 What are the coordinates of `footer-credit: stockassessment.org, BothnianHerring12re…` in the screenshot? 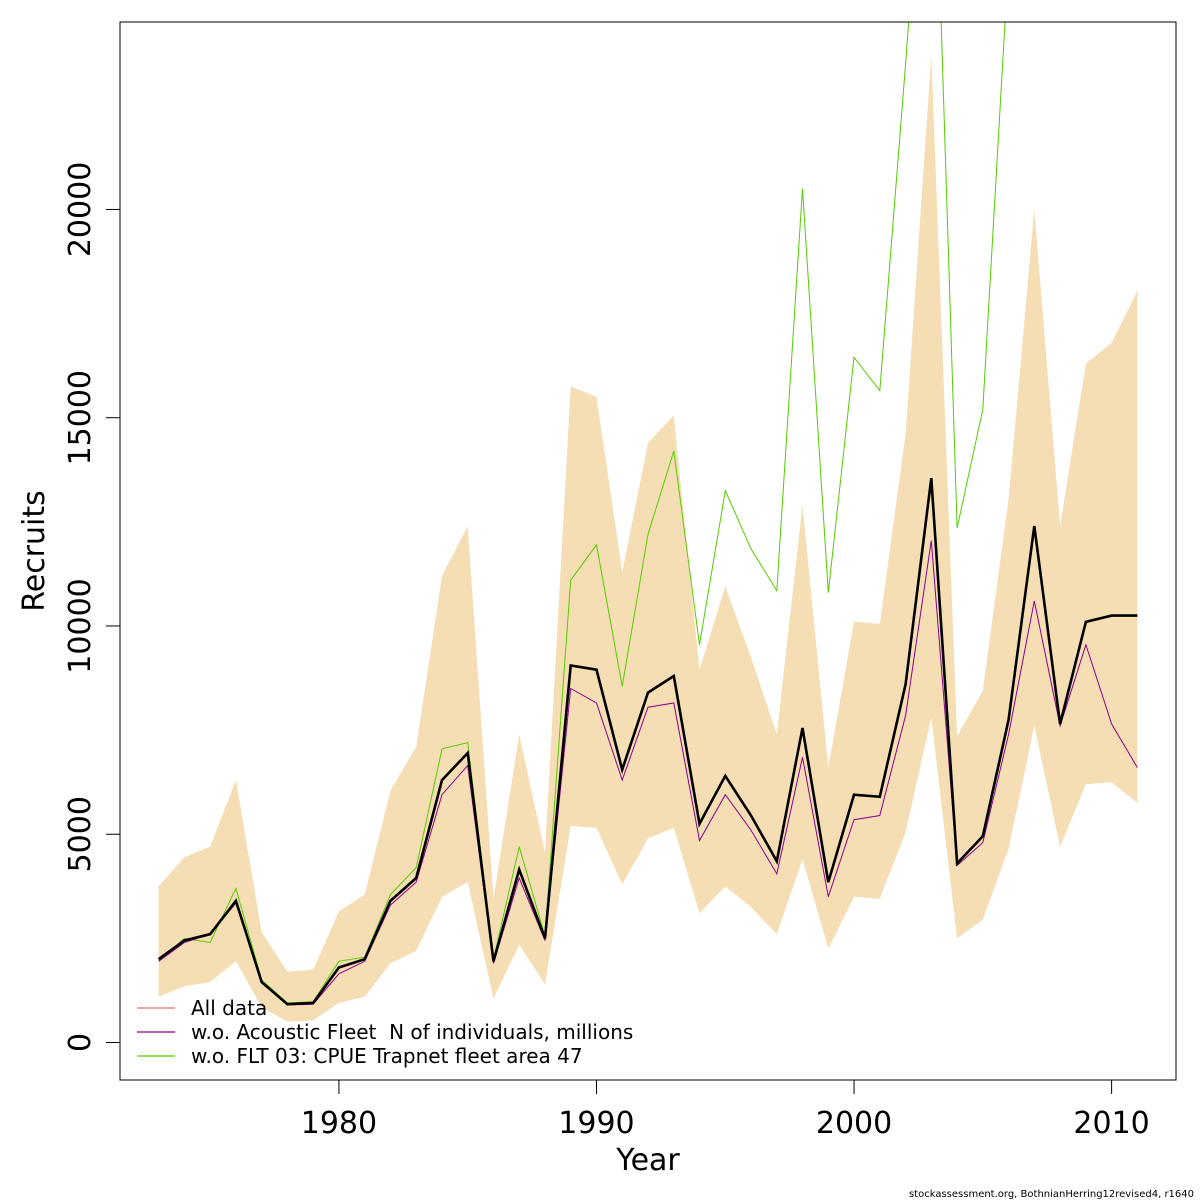 It's located at (1051, 1194).